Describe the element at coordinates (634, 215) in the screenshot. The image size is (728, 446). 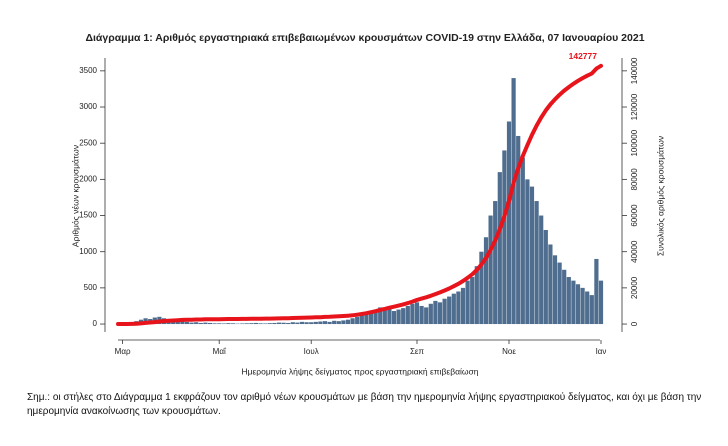
I see `y2-tick-label: 60000` at that location.